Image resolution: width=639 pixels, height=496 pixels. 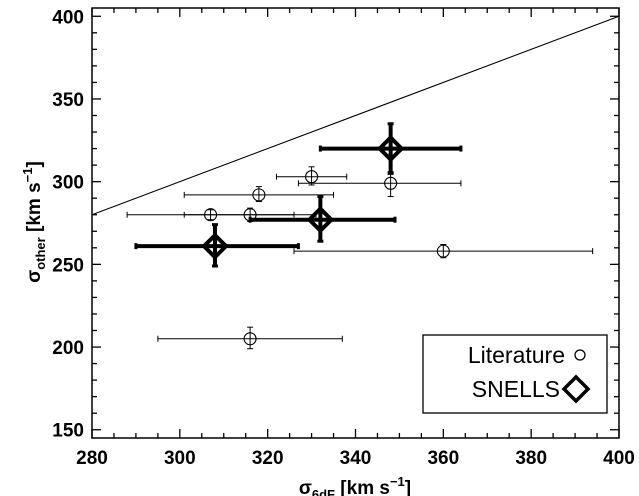 What do you see at coordinates (397, 481) in the screenshot?
I see `x-axis-exponent: −1` at bounding box center [397, 481].